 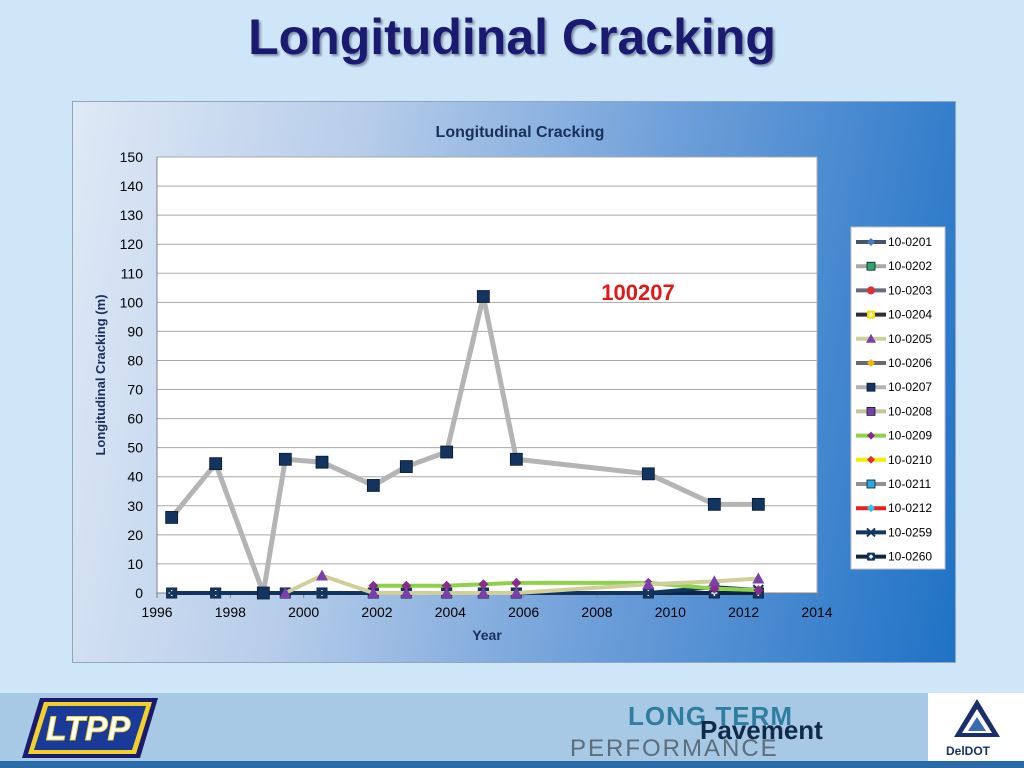 I want to click on legend-label: 10-0208, so click(x=910, y=411).